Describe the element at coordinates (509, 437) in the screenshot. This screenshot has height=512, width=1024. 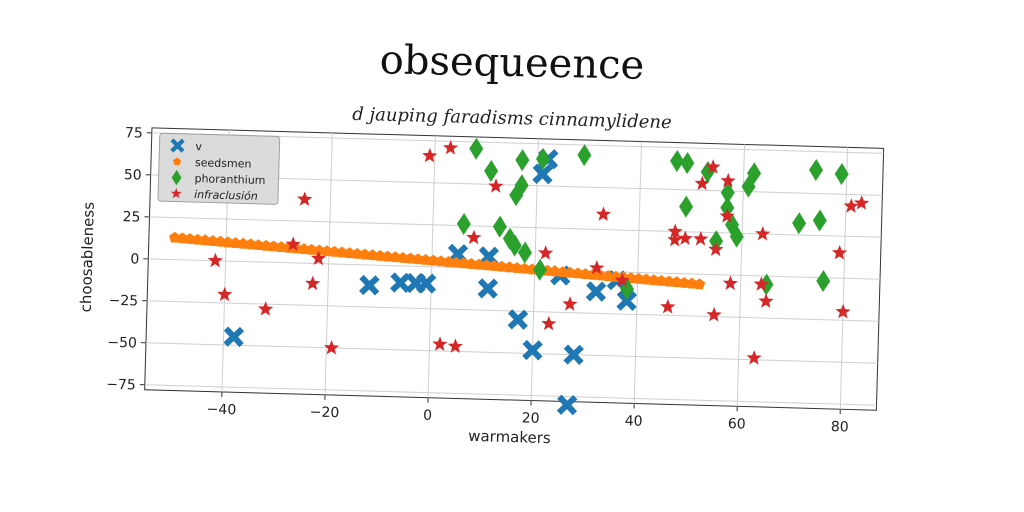
I see `x-axis-label: warmakers` at that location.